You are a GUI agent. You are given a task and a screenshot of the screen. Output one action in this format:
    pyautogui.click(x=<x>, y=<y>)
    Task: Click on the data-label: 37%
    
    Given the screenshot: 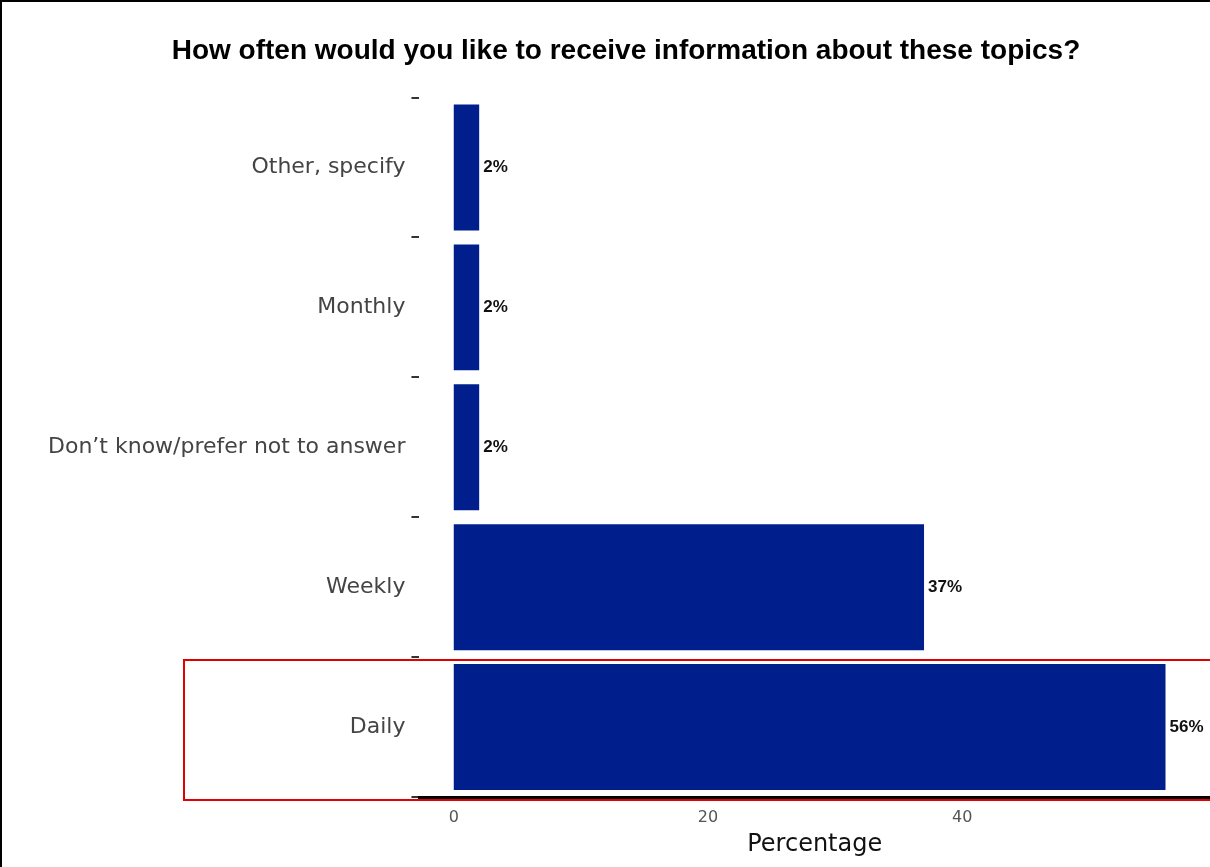 What is the action you would take?
    pyautogui.click(x=945, y=586)
    